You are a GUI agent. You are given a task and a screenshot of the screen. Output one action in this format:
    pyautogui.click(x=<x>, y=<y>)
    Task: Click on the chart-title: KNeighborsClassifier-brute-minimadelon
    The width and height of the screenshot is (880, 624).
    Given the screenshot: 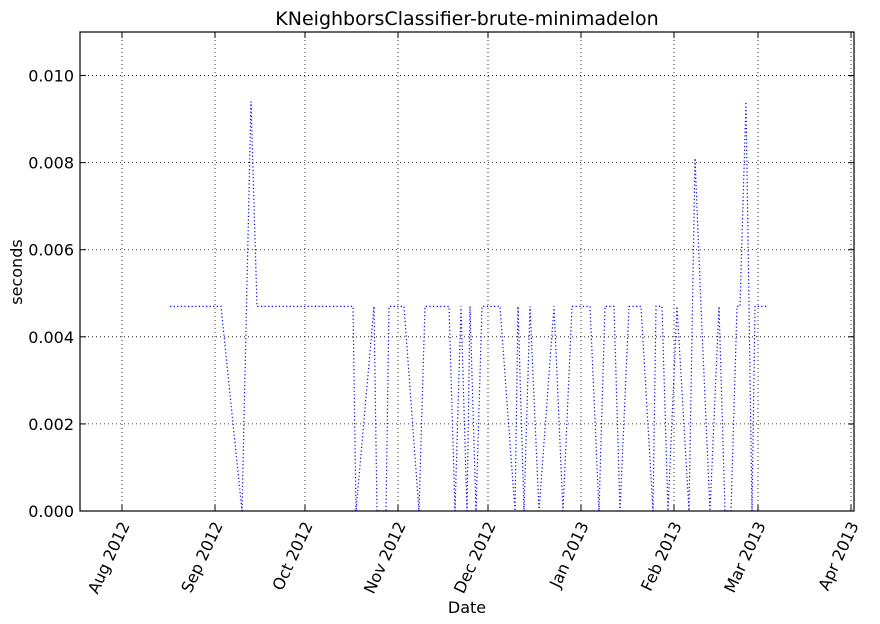 What is the action you would take?
    pyautogui.click(x=466, y=19)
    